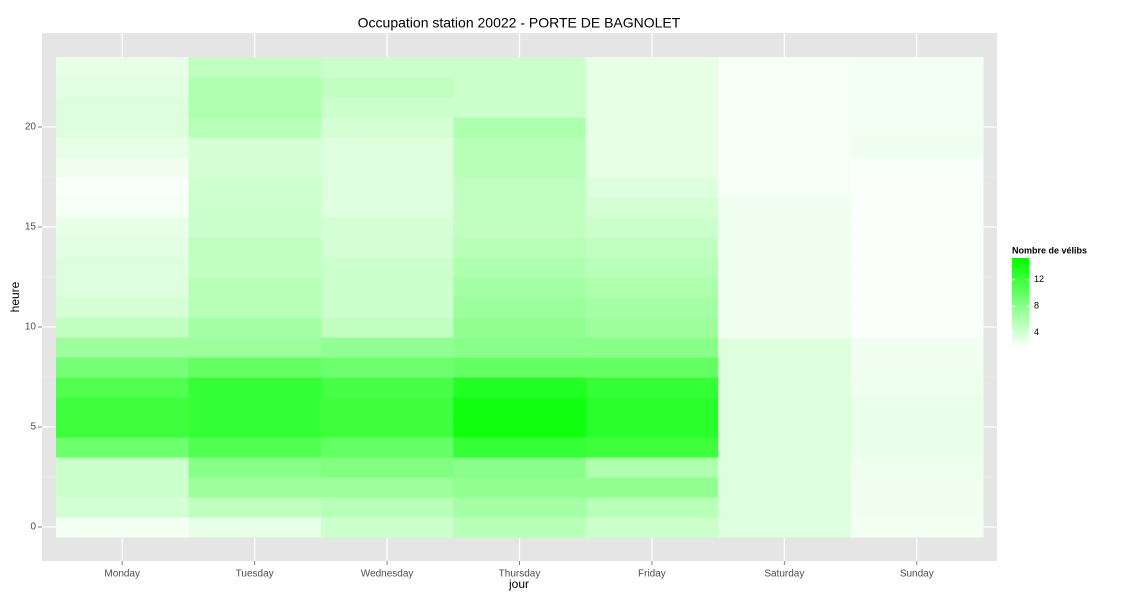 The image size is (1125, 600). What do you see at coordinates (652, 574) in the screenshot?
I see `x-tick-label: Friday` at bounding box center [652, 574].